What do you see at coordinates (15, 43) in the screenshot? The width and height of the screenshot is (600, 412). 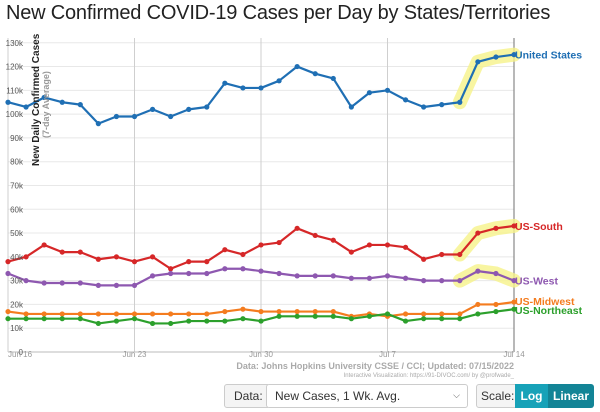 I see `y-tick-label: 130k` at bounding box center [15, 43].